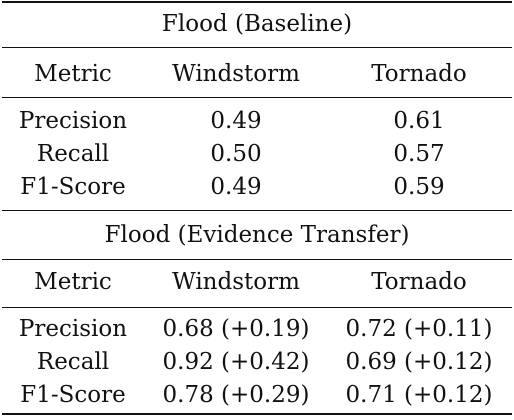  Describe the element at coordinates (236, 395) in the screenshot. I see `cell-value: 0.78 (+0.29)` at that location.